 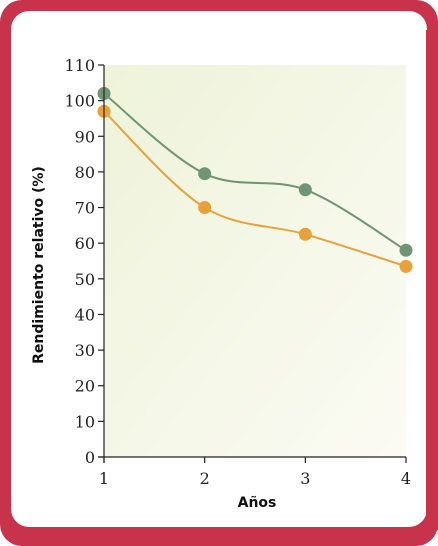 What do you see at coordinates (85, 208) in the screenshot?
I see `y-tick-label: 70` at bounding box center [85, 208].